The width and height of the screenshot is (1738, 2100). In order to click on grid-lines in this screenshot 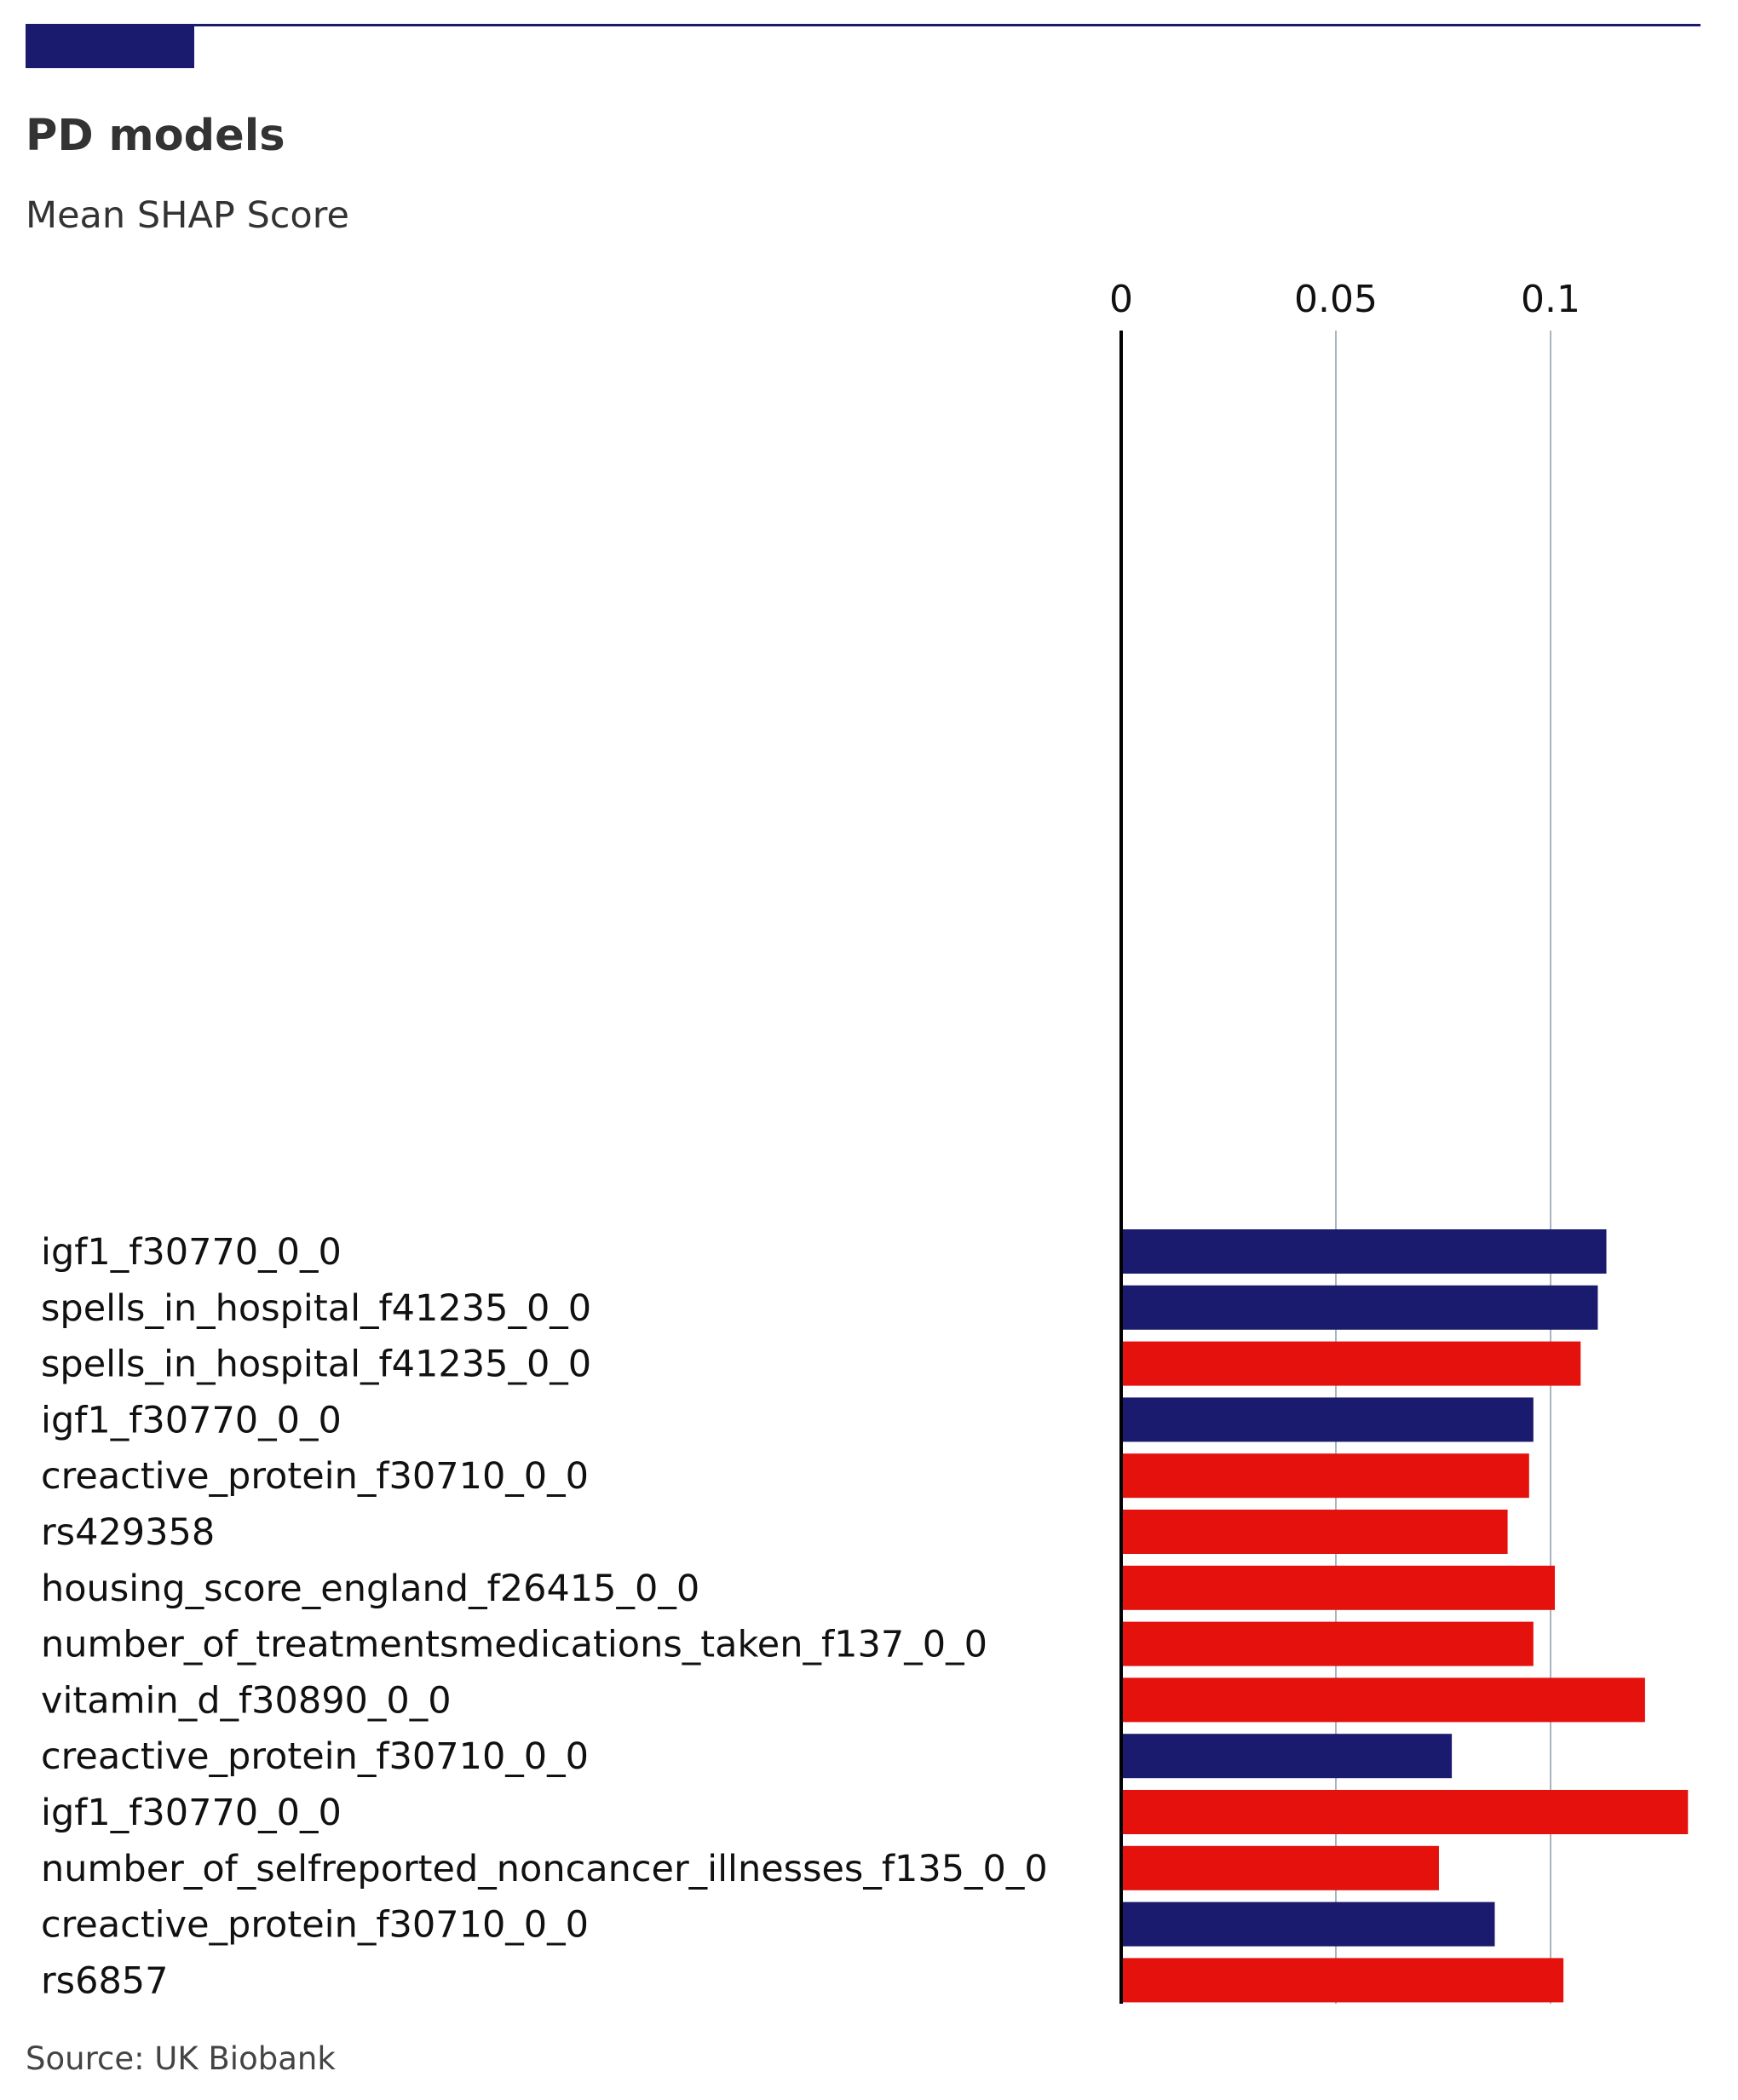, I will do `click(1443, 1167)`.